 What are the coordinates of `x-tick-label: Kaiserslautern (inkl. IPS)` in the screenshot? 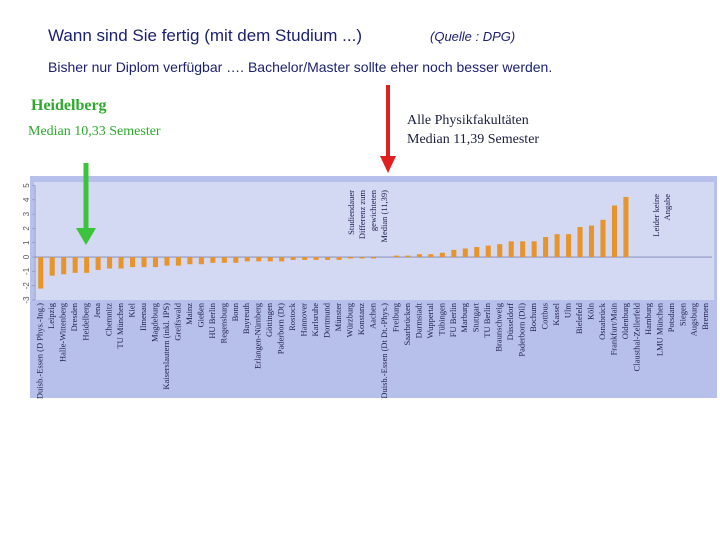 It's located at (166, 346).